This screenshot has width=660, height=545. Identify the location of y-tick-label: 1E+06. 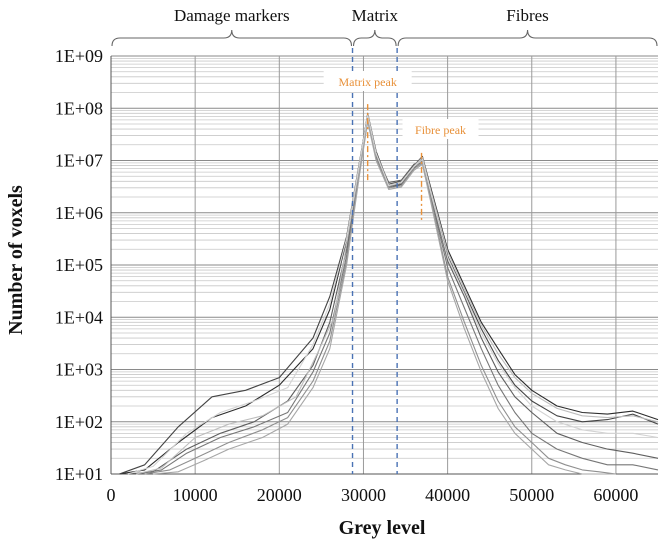
(79, 213).